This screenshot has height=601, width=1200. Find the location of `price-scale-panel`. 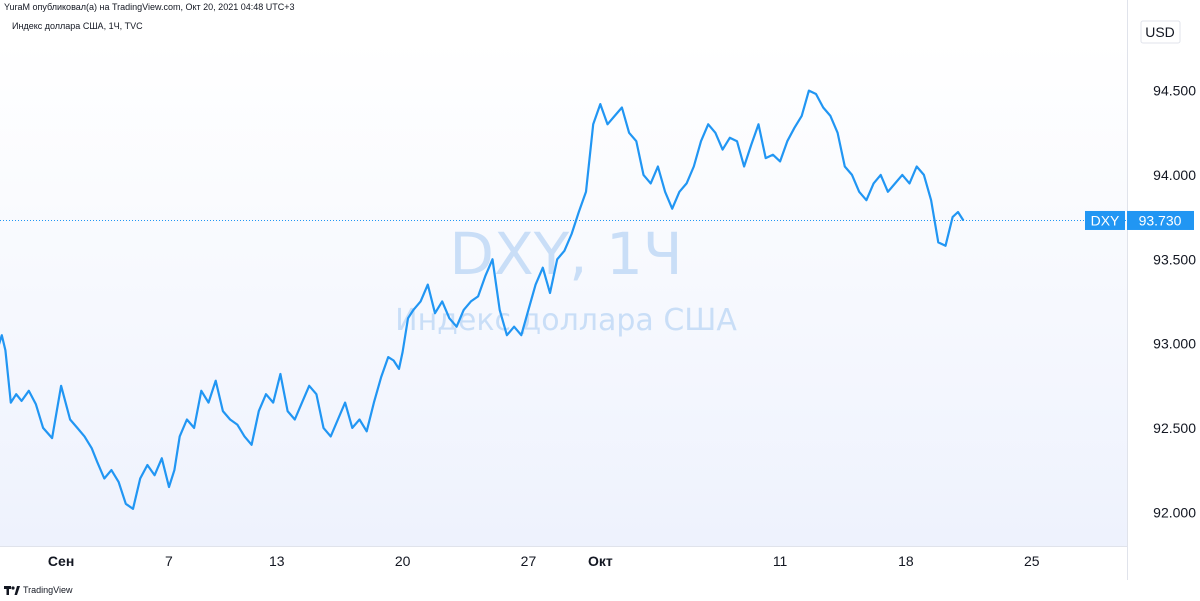

price-scale-panel is located at coordinates (1163, 290).